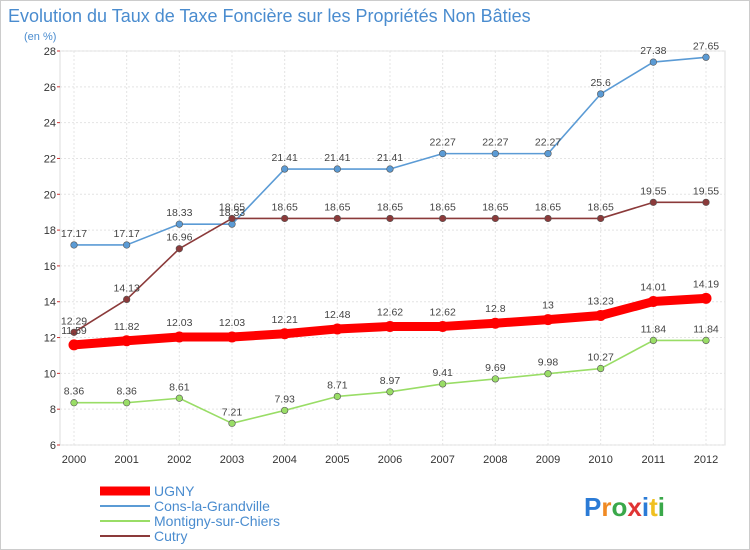 This screenshot has width=750, height=550. What do you see at coordinates (179, 460) in the screenshot?
I see `x-tick-label: 2002` at bounding box center [179, 460].